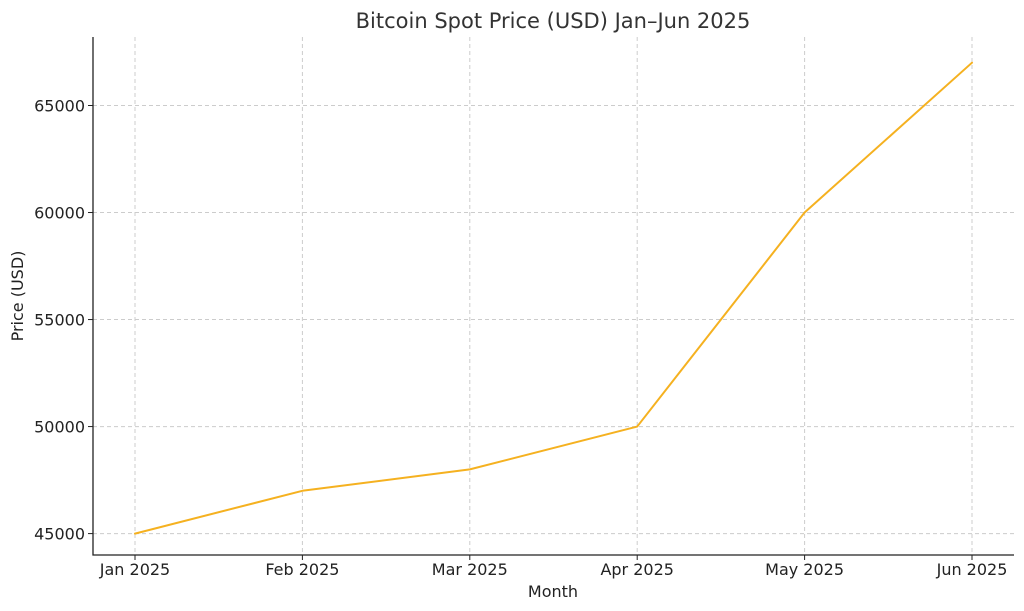 The height and width of the screenshot is (611, 1024). I want to click on y-axis-label: Price (USD), so click(17, 296).